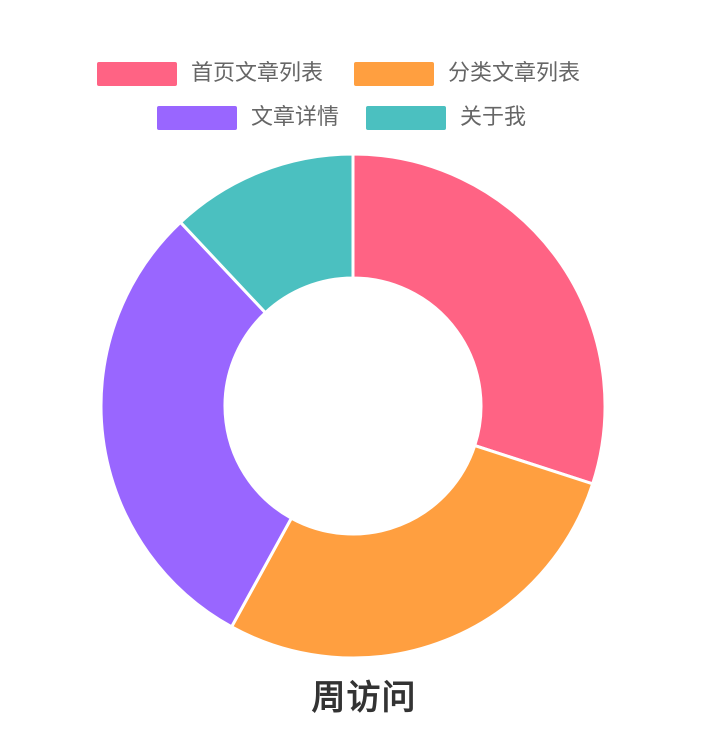  I want to click on legend-item-category-article-list: 分类文章列表, so click(467, 74).